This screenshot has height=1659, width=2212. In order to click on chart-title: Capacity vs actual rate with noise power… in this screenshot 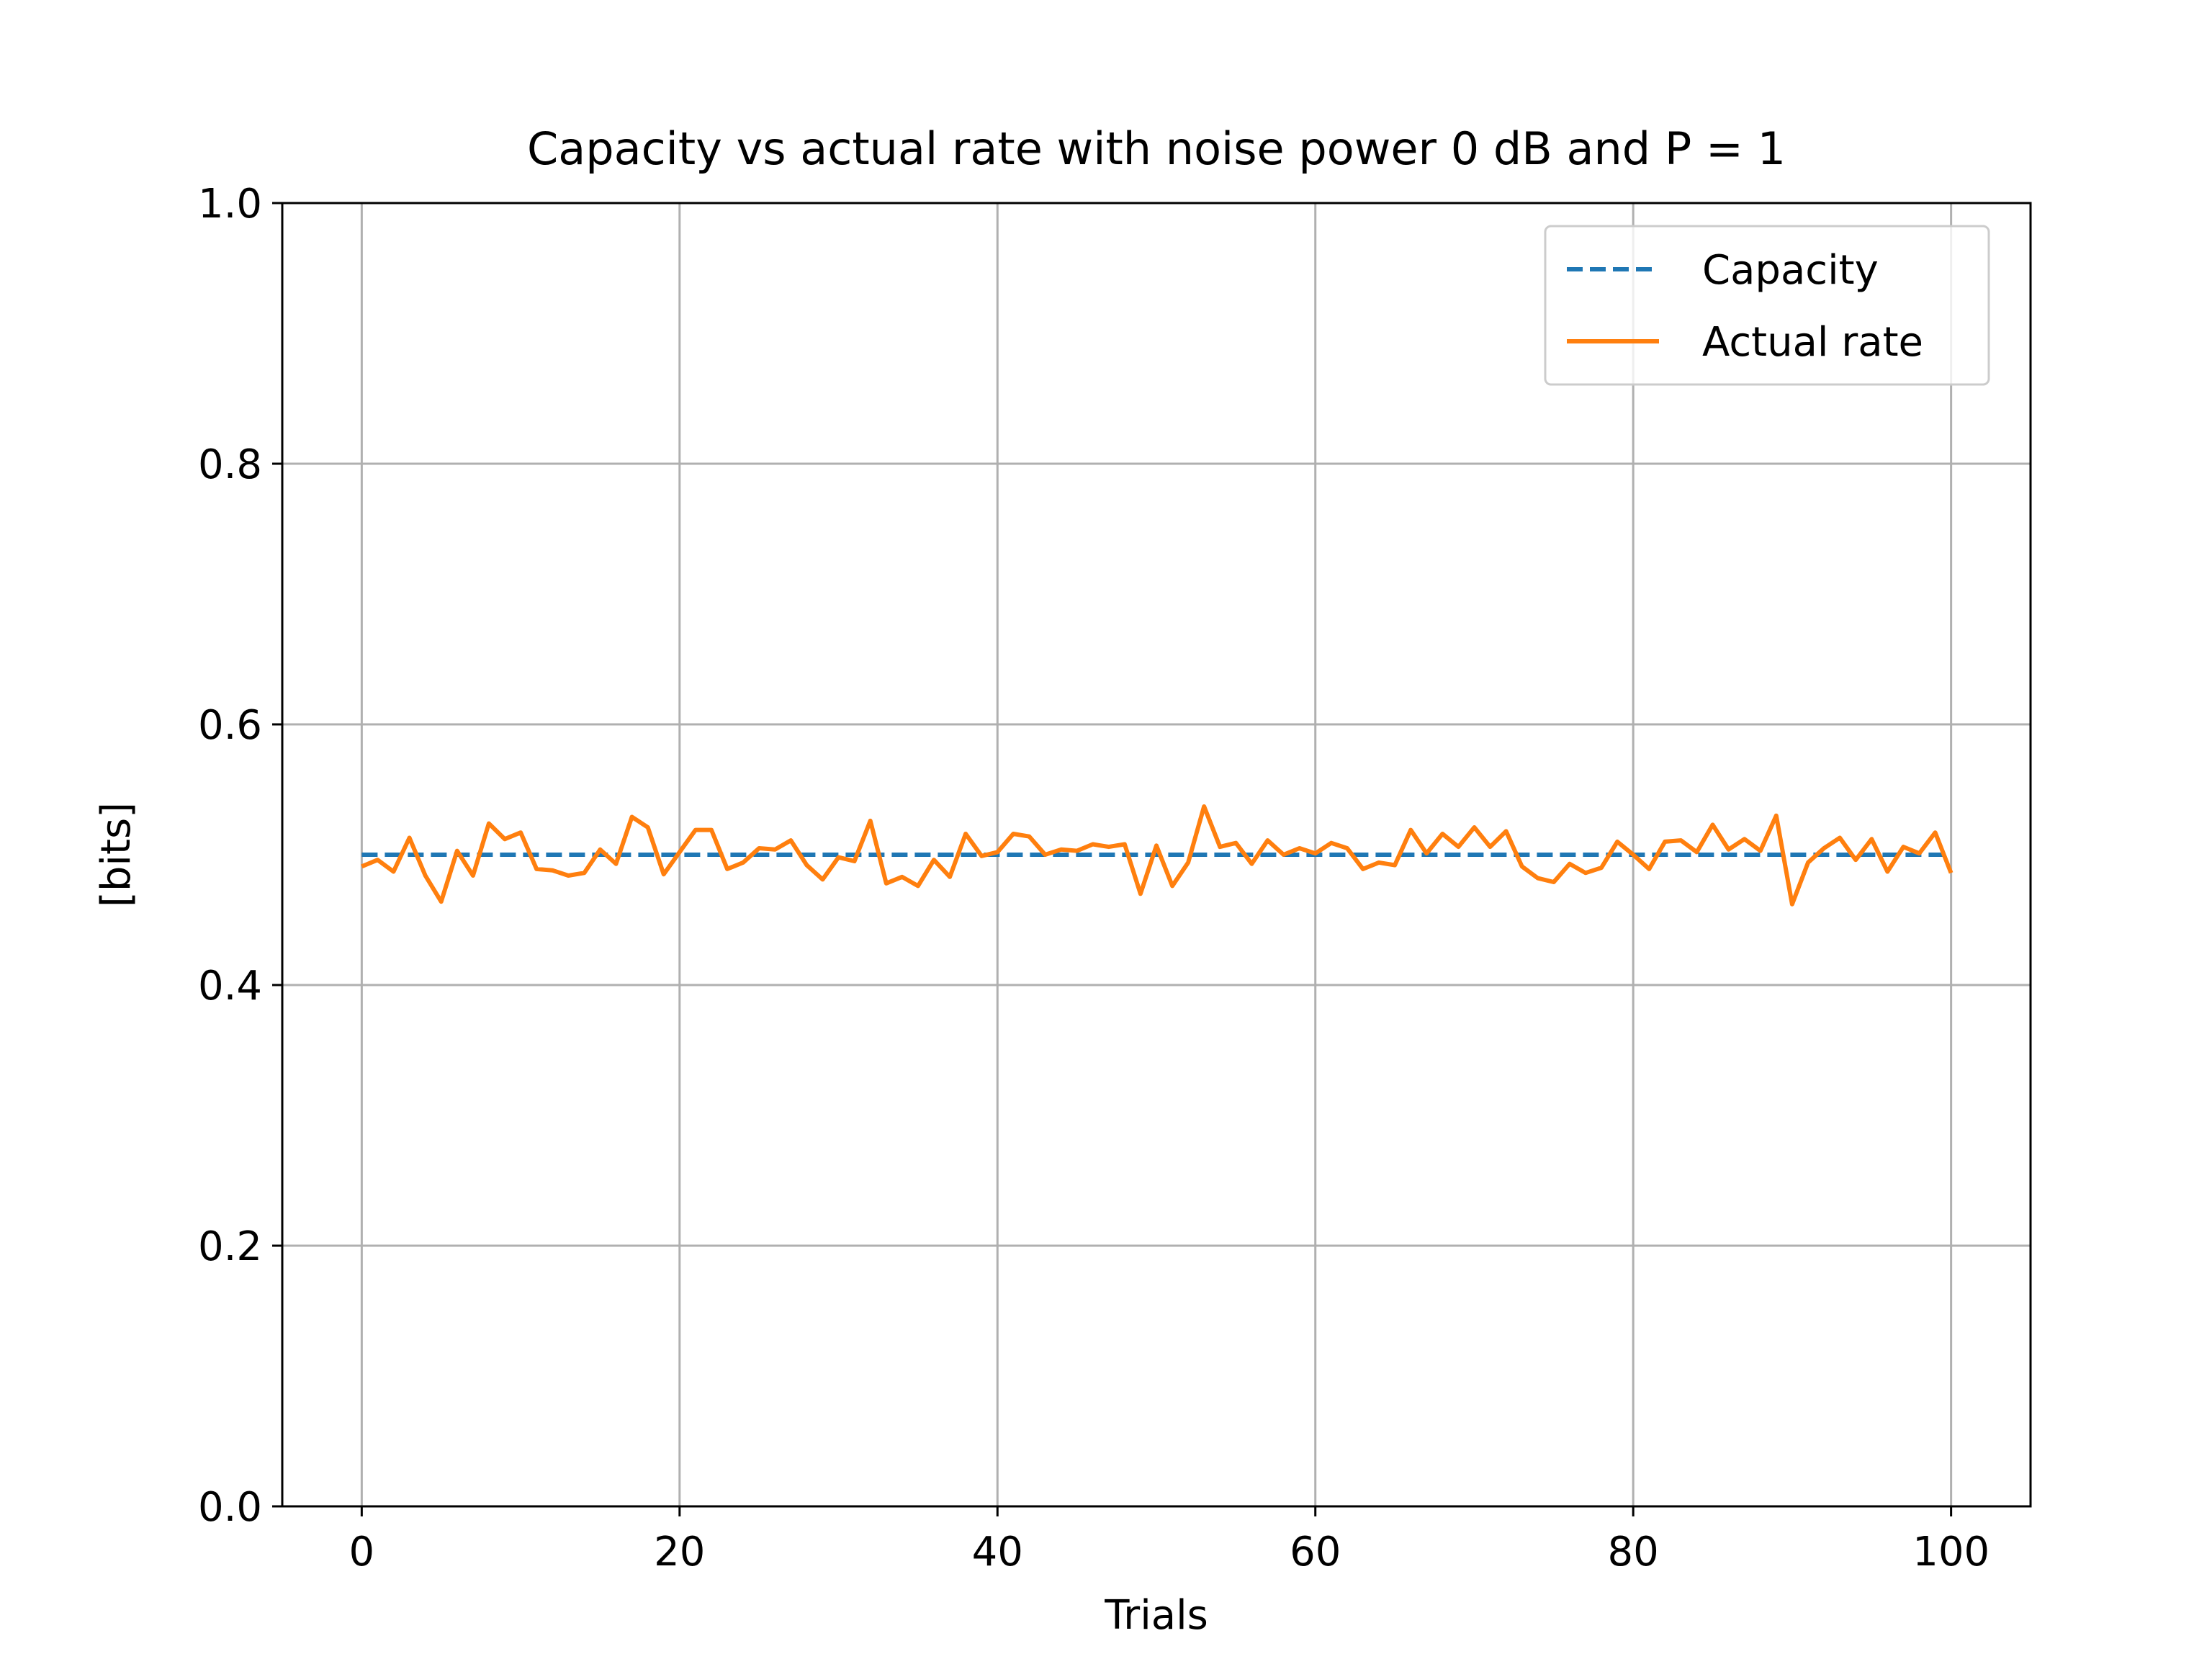, I will do `click(1156, 148)`.